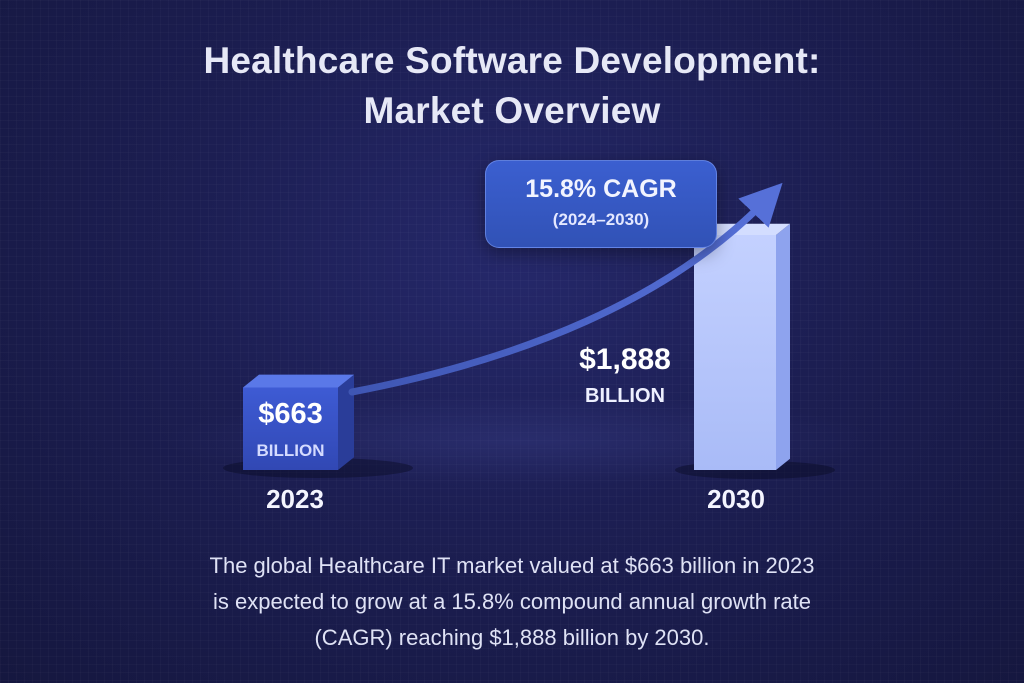  I want to click on bar-2030, so click(735, 352).